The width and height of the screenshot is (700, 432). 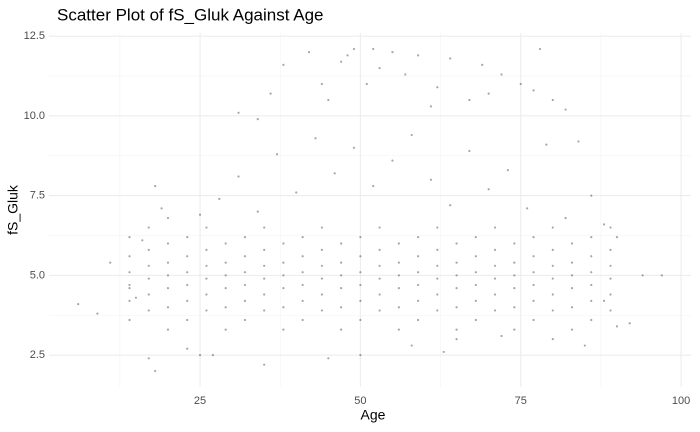 I want to click on x-tick-label: 75, so click(x=521, y=401).